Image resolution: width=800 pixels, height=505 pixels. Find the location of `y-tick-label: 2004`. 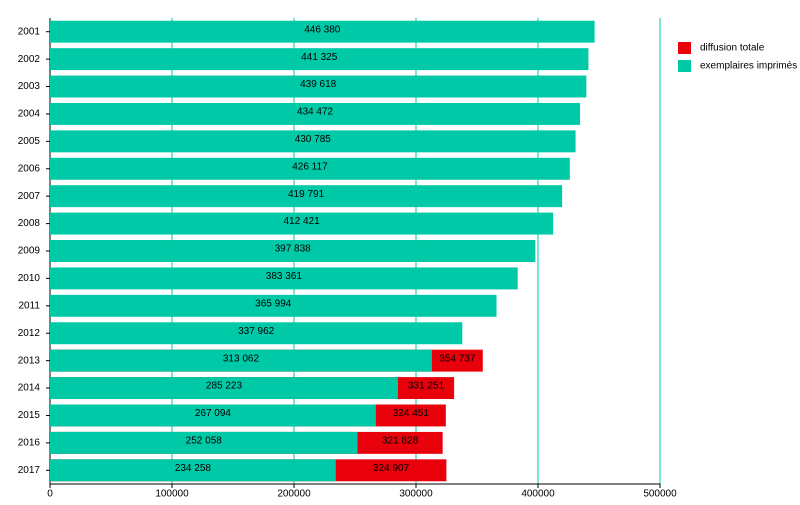

y-tick-label: 2004 is located at coordinates (29, 114).